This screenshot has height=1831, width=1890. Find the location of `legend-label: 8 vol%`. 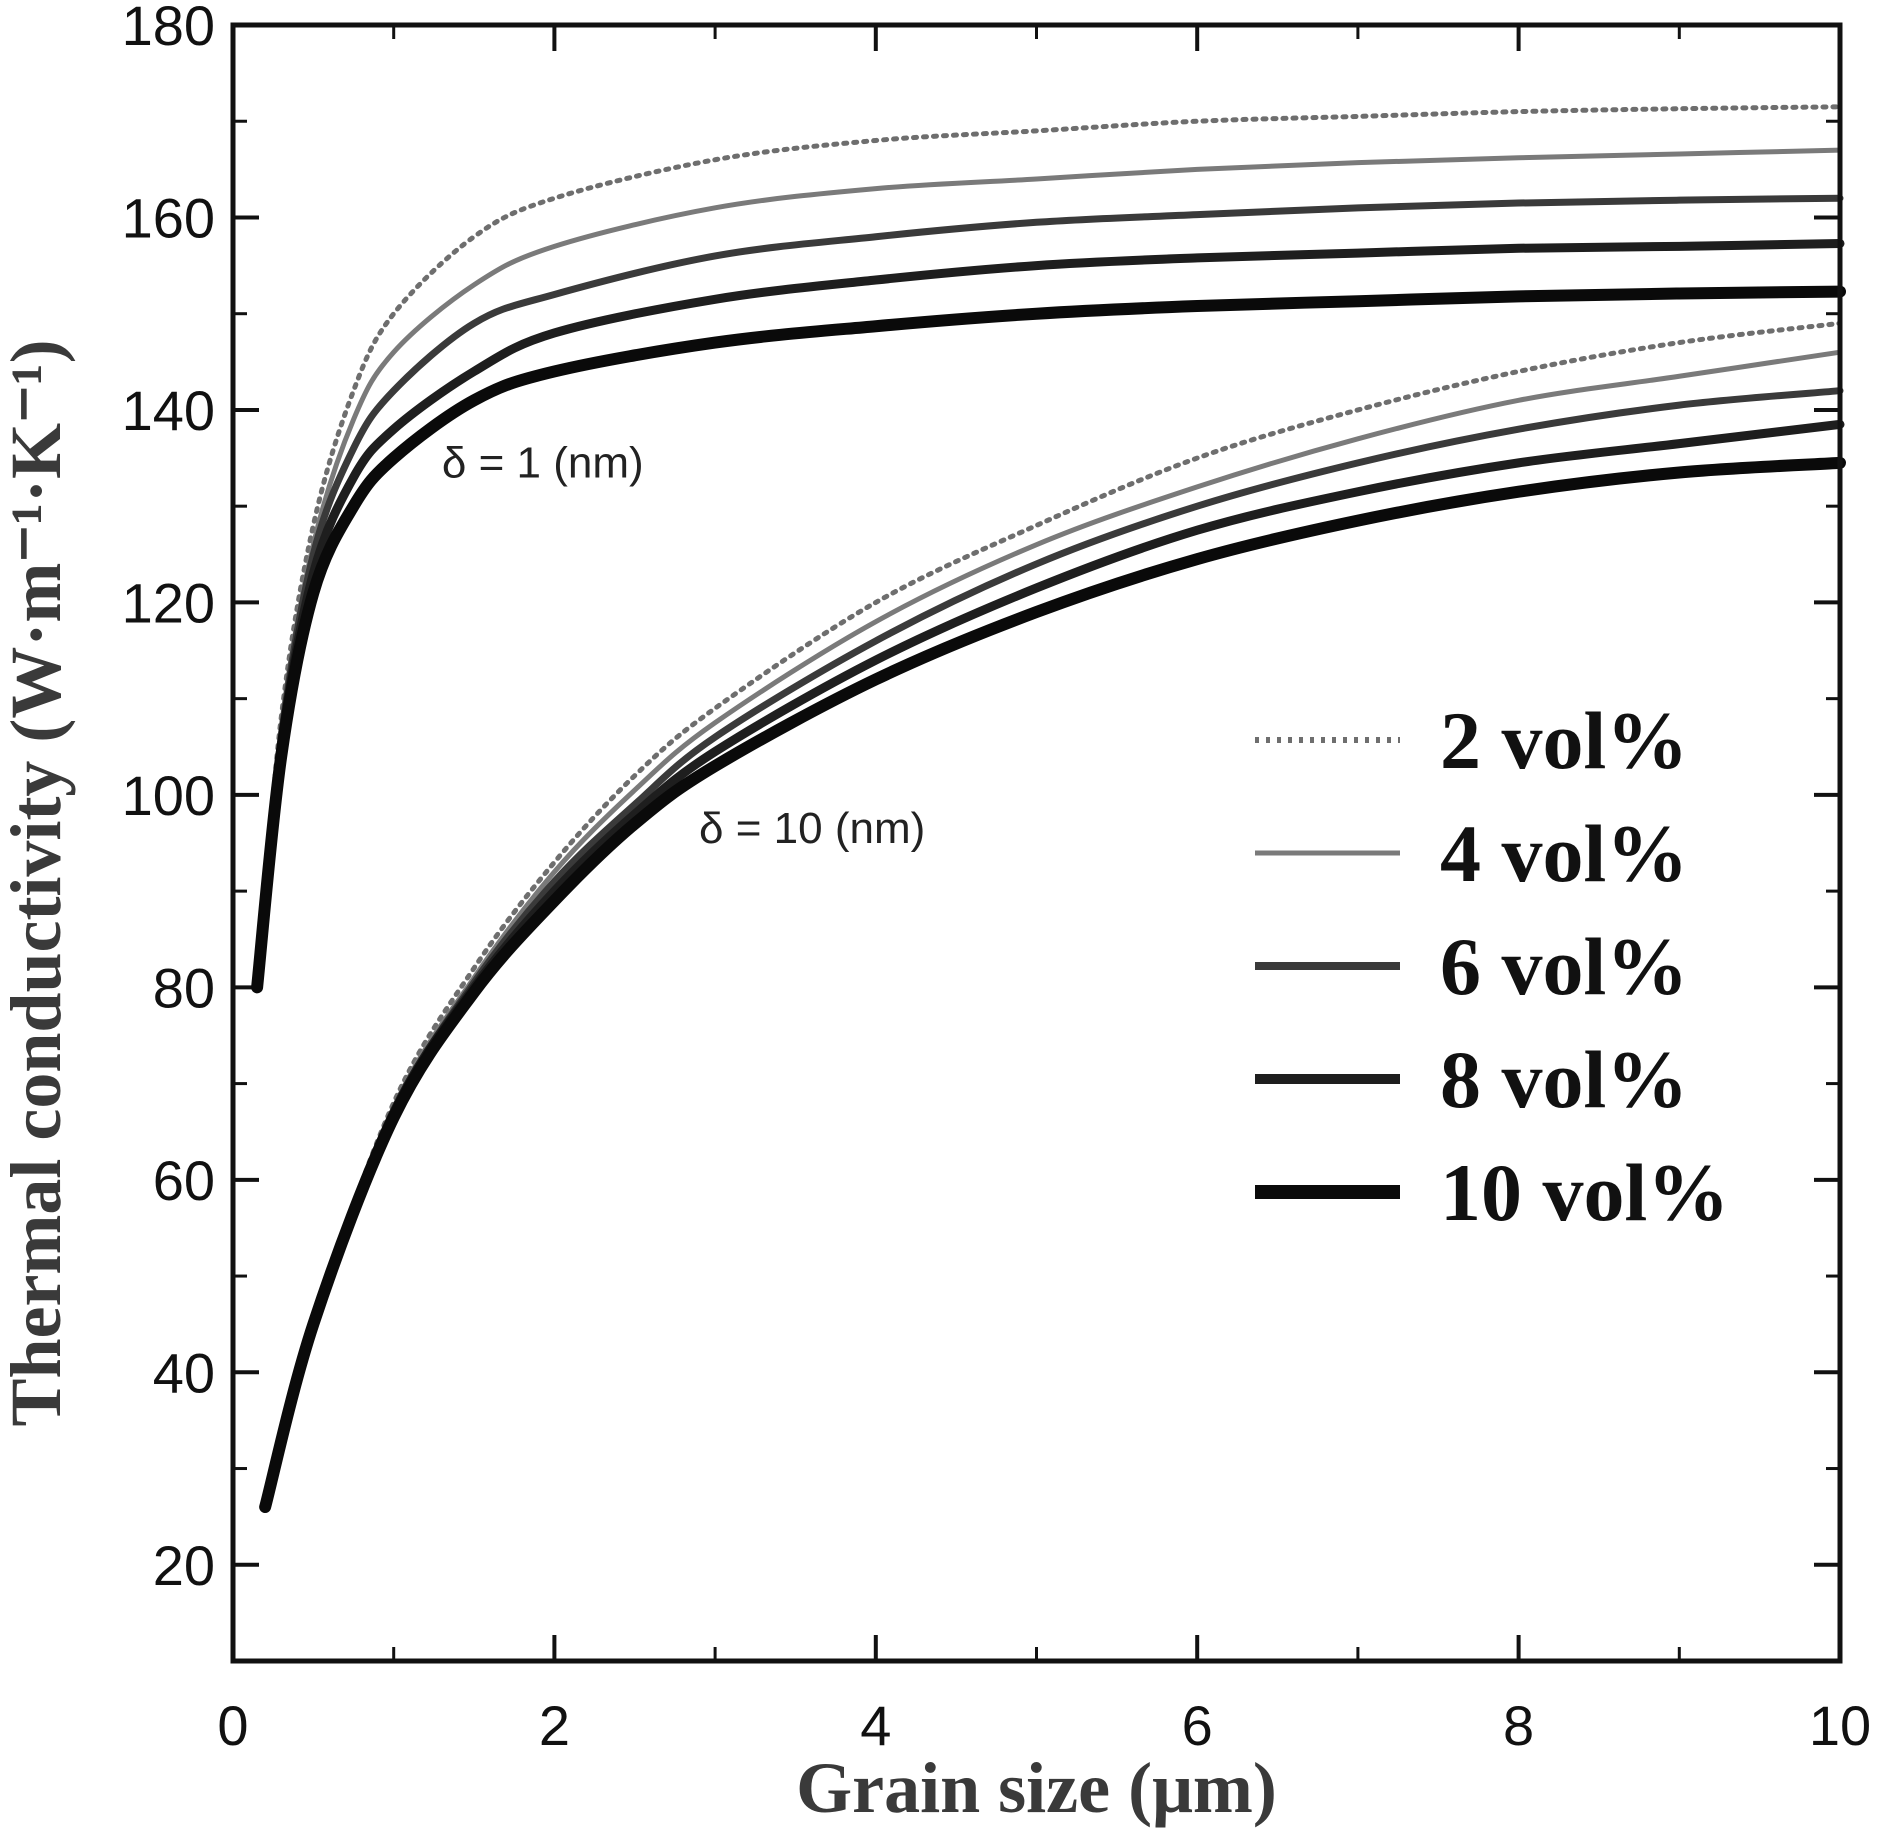

legend-label: 8 vol% is located at coordinates (1564, 1079).